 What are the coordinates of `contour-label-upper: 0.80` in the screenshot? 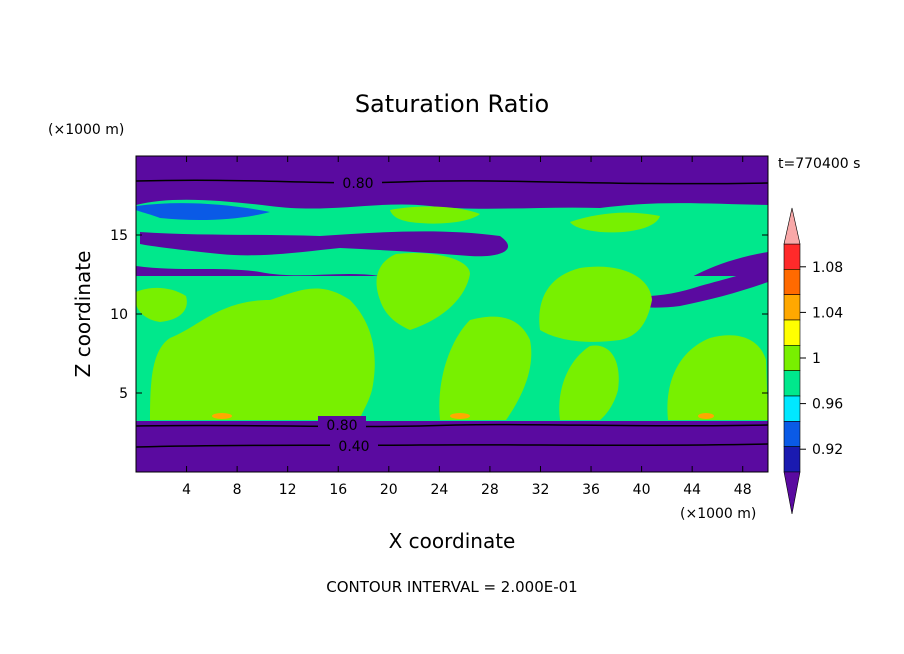 It's located at (357, 184).